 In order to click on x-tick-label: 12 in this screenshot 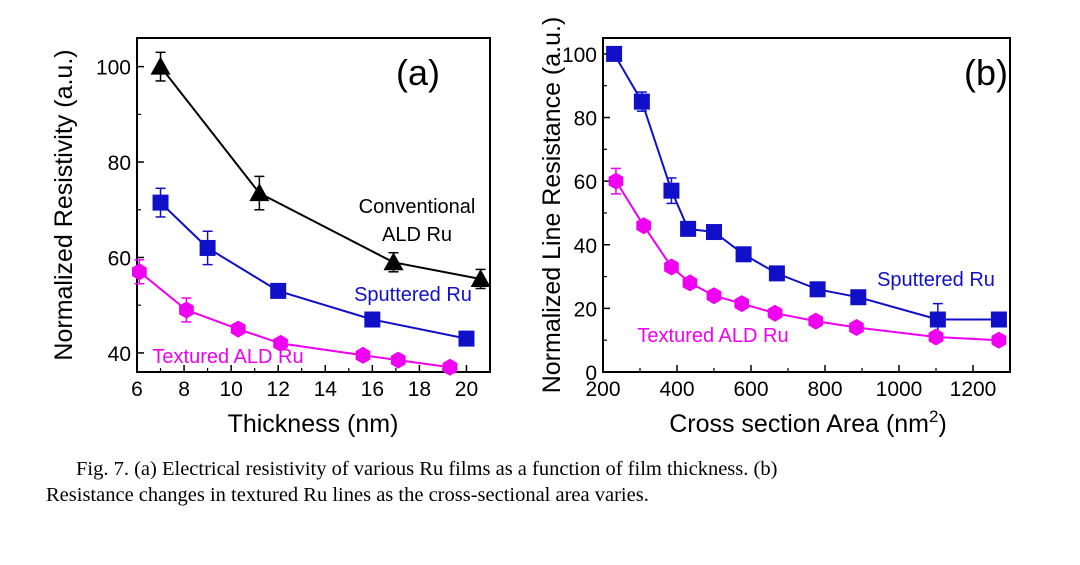, I will do `click(278, 389)`.